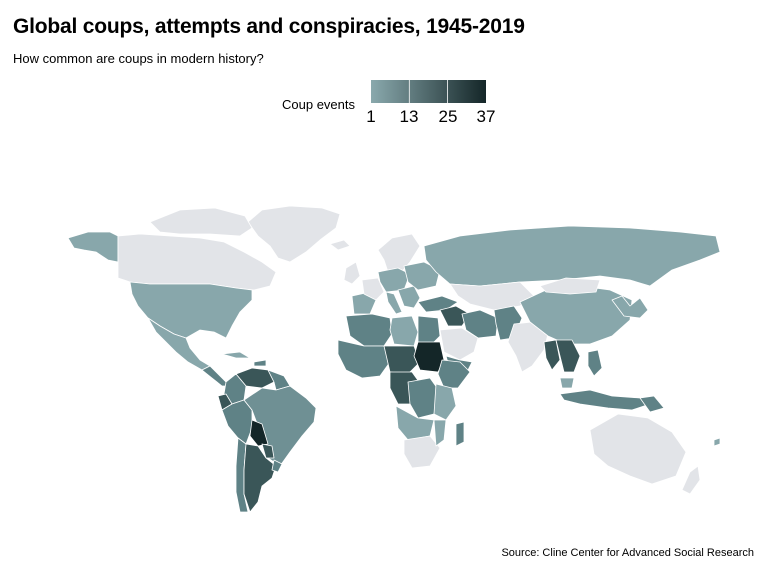  Describe the element at coordinates (595, 363) in the screenshot. I see `philippines` at that location.